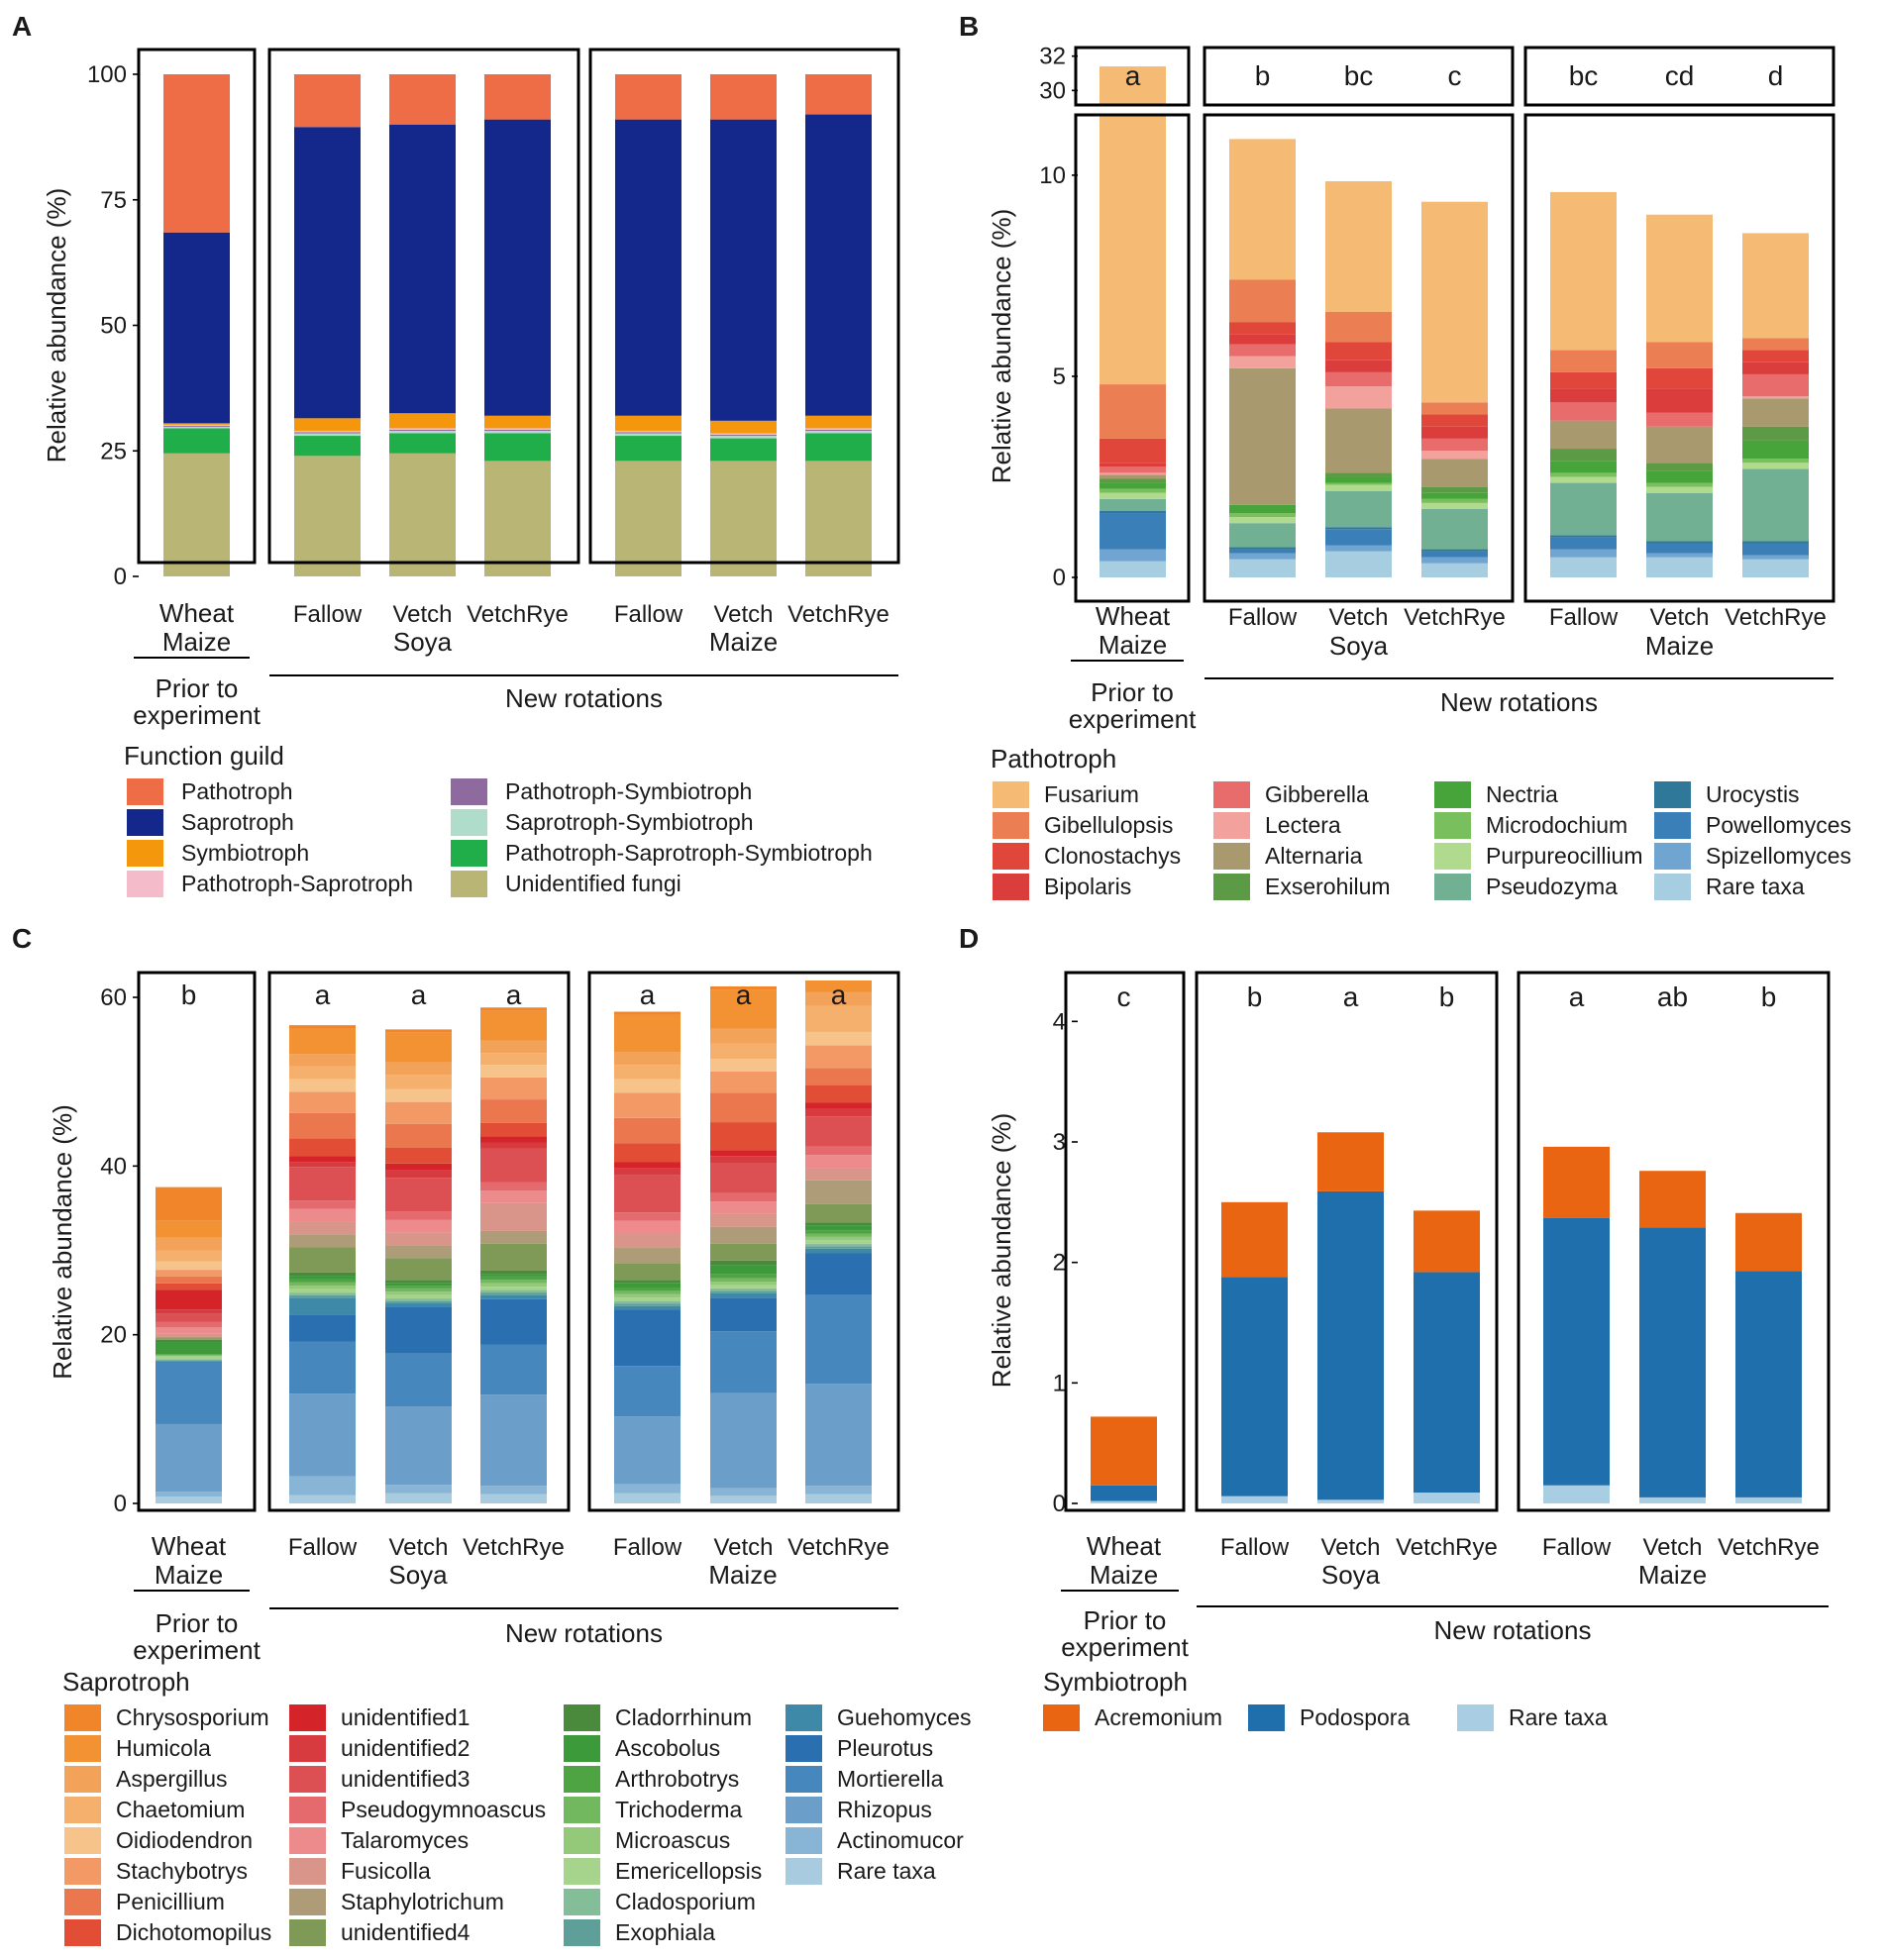  Describe the element at coordinates (1133, 465) in the screenshot. I see `bar-segment-bipolaris` at that location.